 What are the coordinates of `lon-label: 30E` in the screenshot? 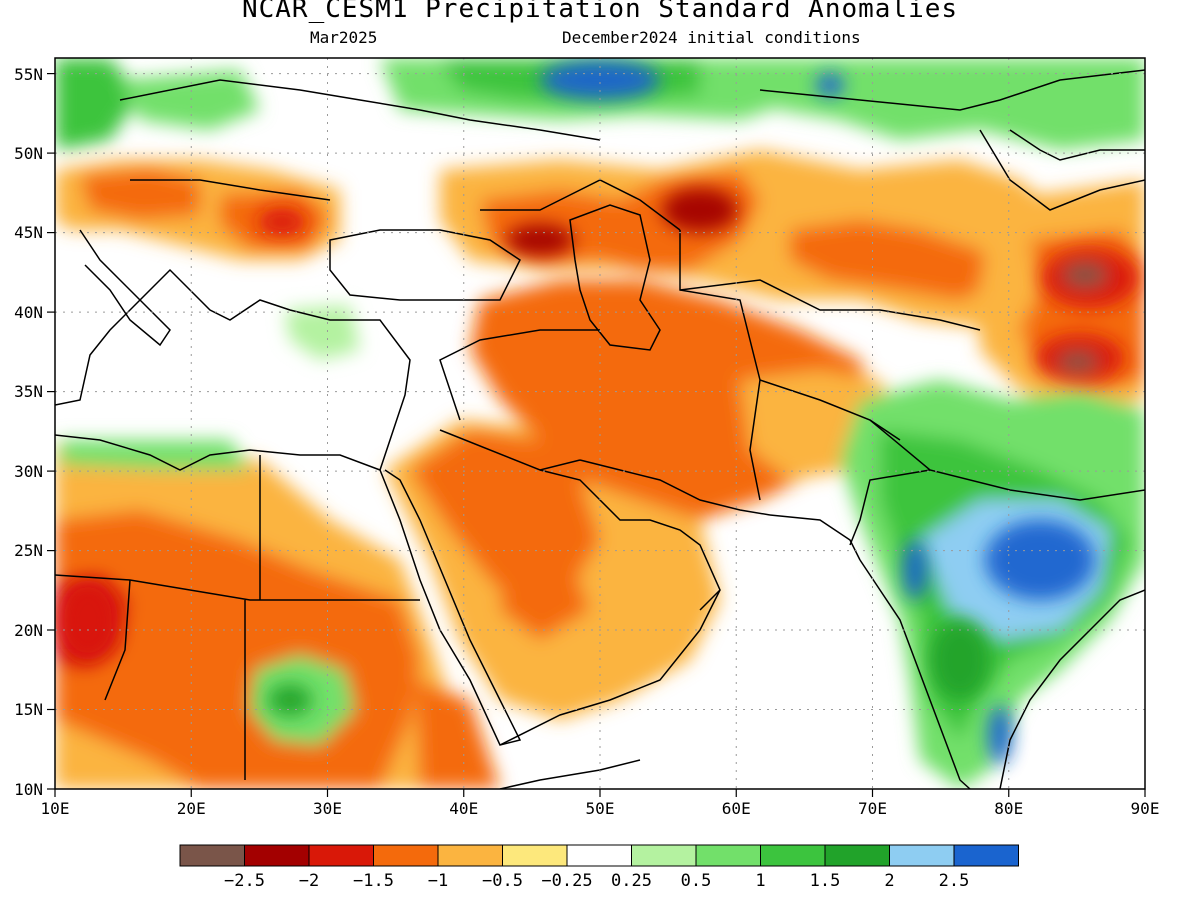 It's located at (327, 808).